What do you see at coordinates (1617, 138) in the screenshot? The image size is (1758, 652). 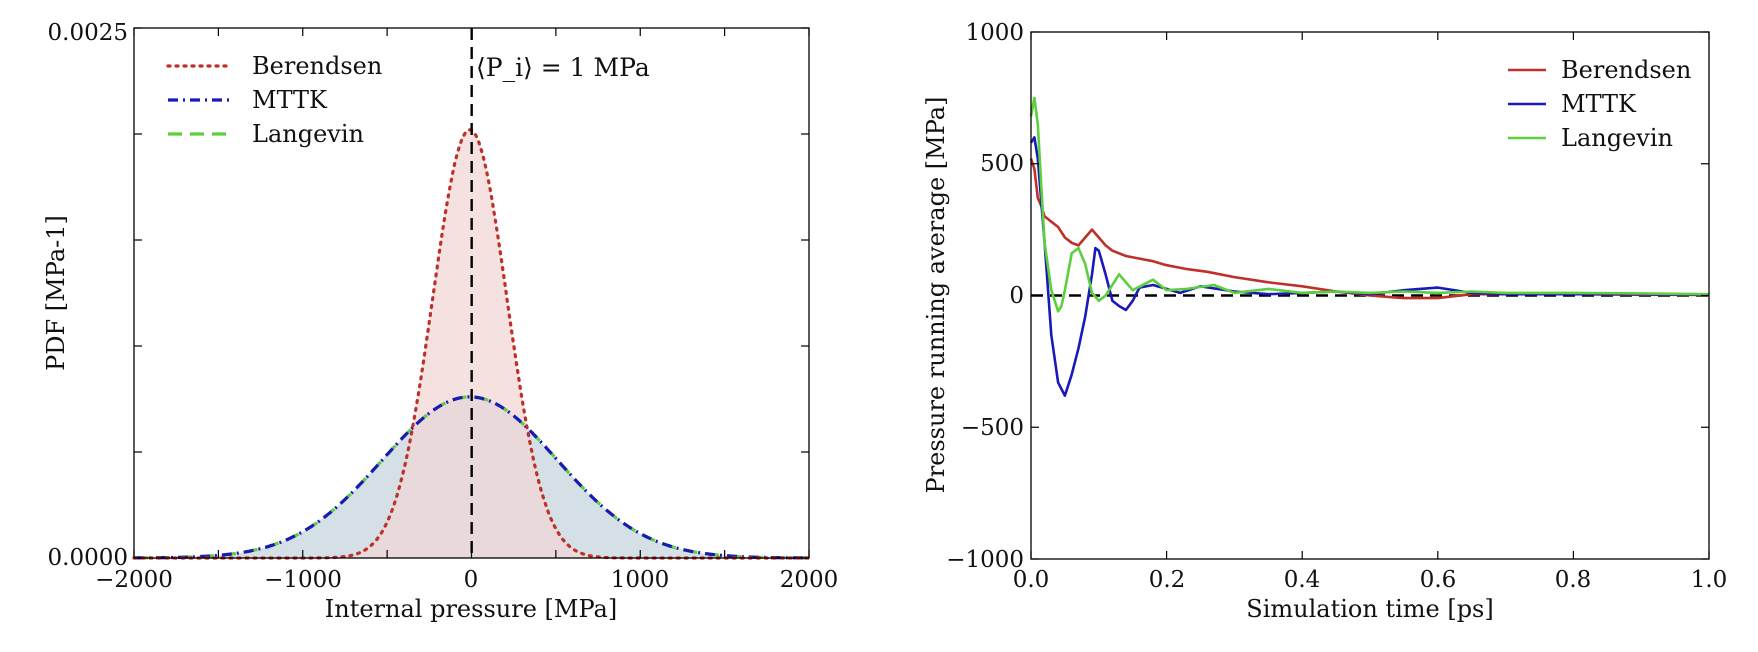 I see `right-legend-label-langevin: Langevin` at bounding box center [1617, 138].